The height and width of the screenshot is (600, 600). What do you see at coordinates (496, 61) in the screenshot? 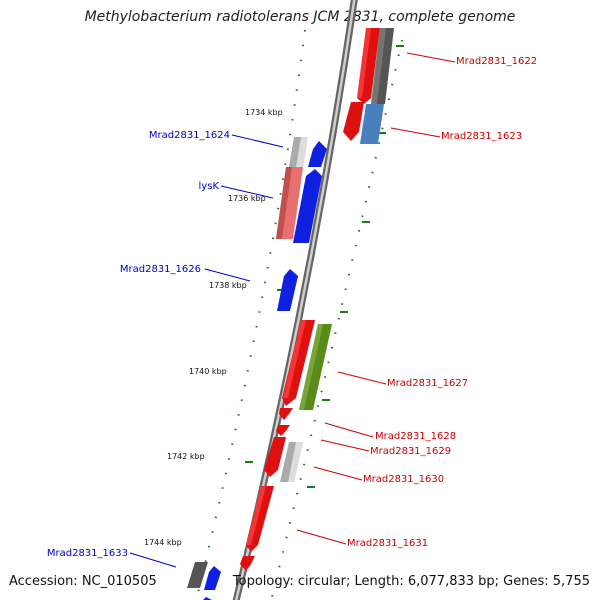
I see `gene-label: Mrad2831_1622` at bounding box center [496, 61].